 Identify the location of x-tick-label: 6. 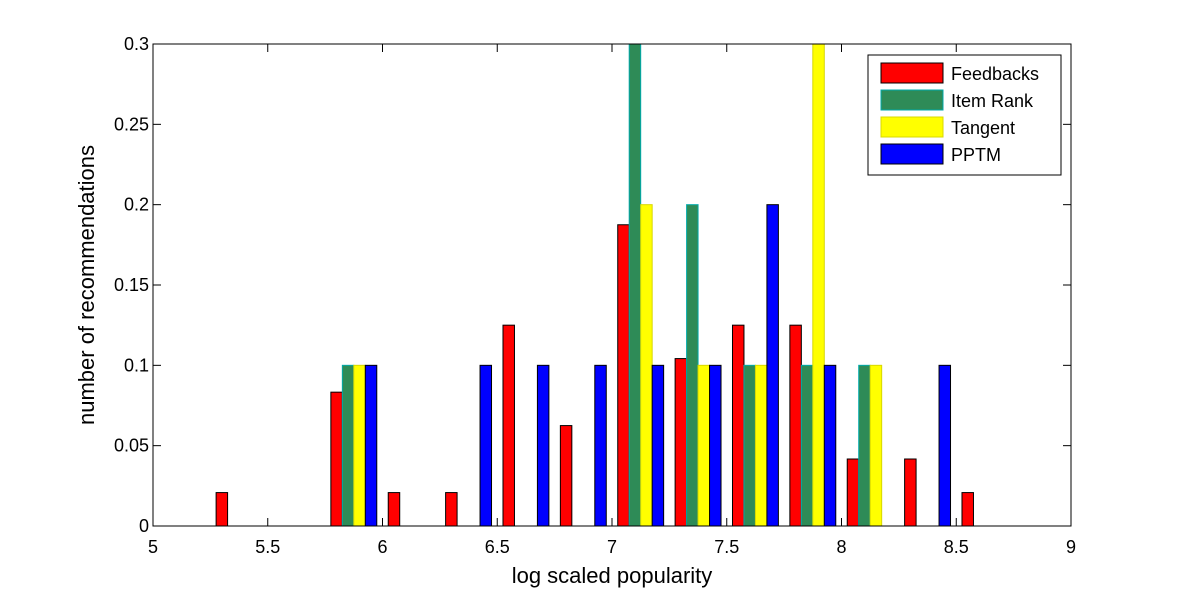
(382, 547).